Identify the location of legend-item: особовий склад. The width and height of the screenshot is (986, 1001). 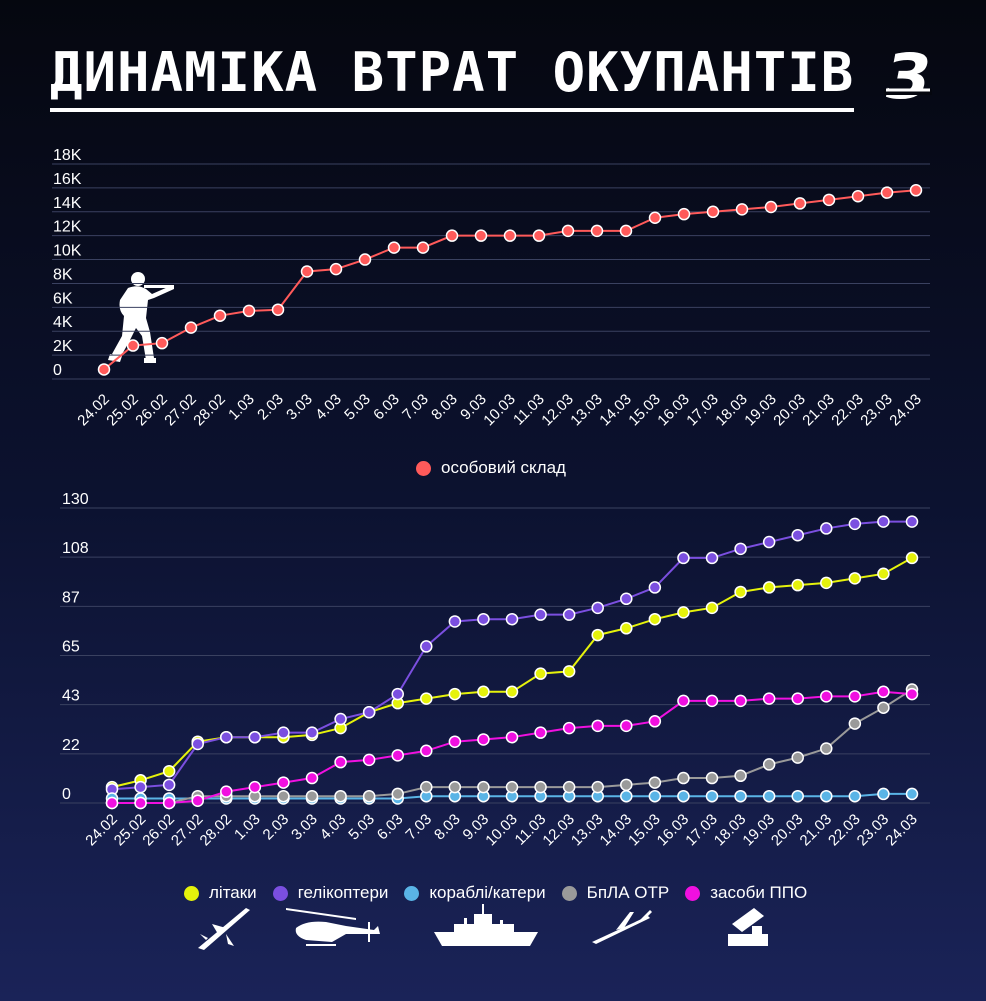
(491, 468).